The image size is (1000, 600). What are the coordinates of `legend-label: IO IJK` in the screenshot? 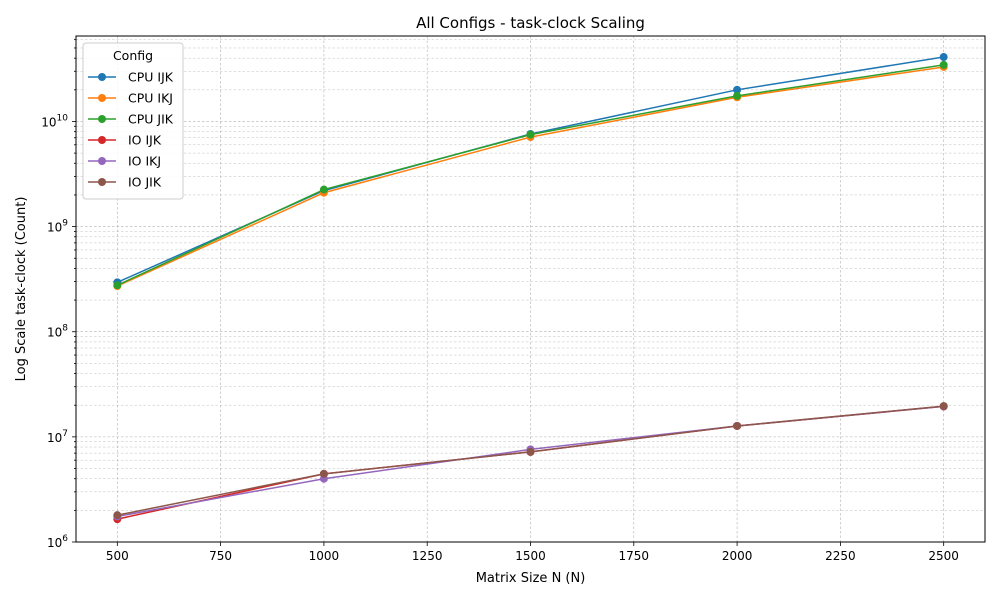 It's located at (145, 140).